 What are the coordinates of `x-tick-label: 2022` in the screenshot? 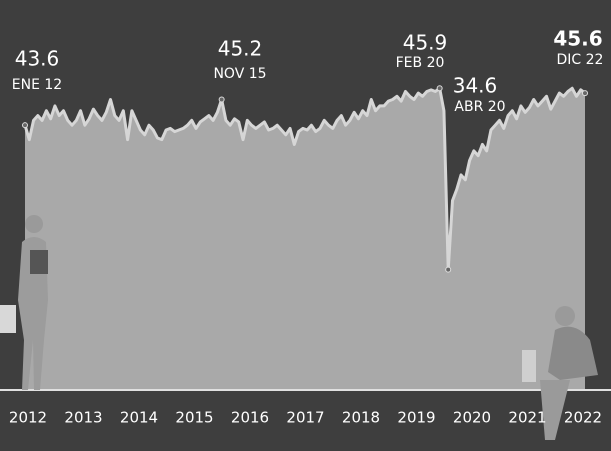 It's located at (583, 418).